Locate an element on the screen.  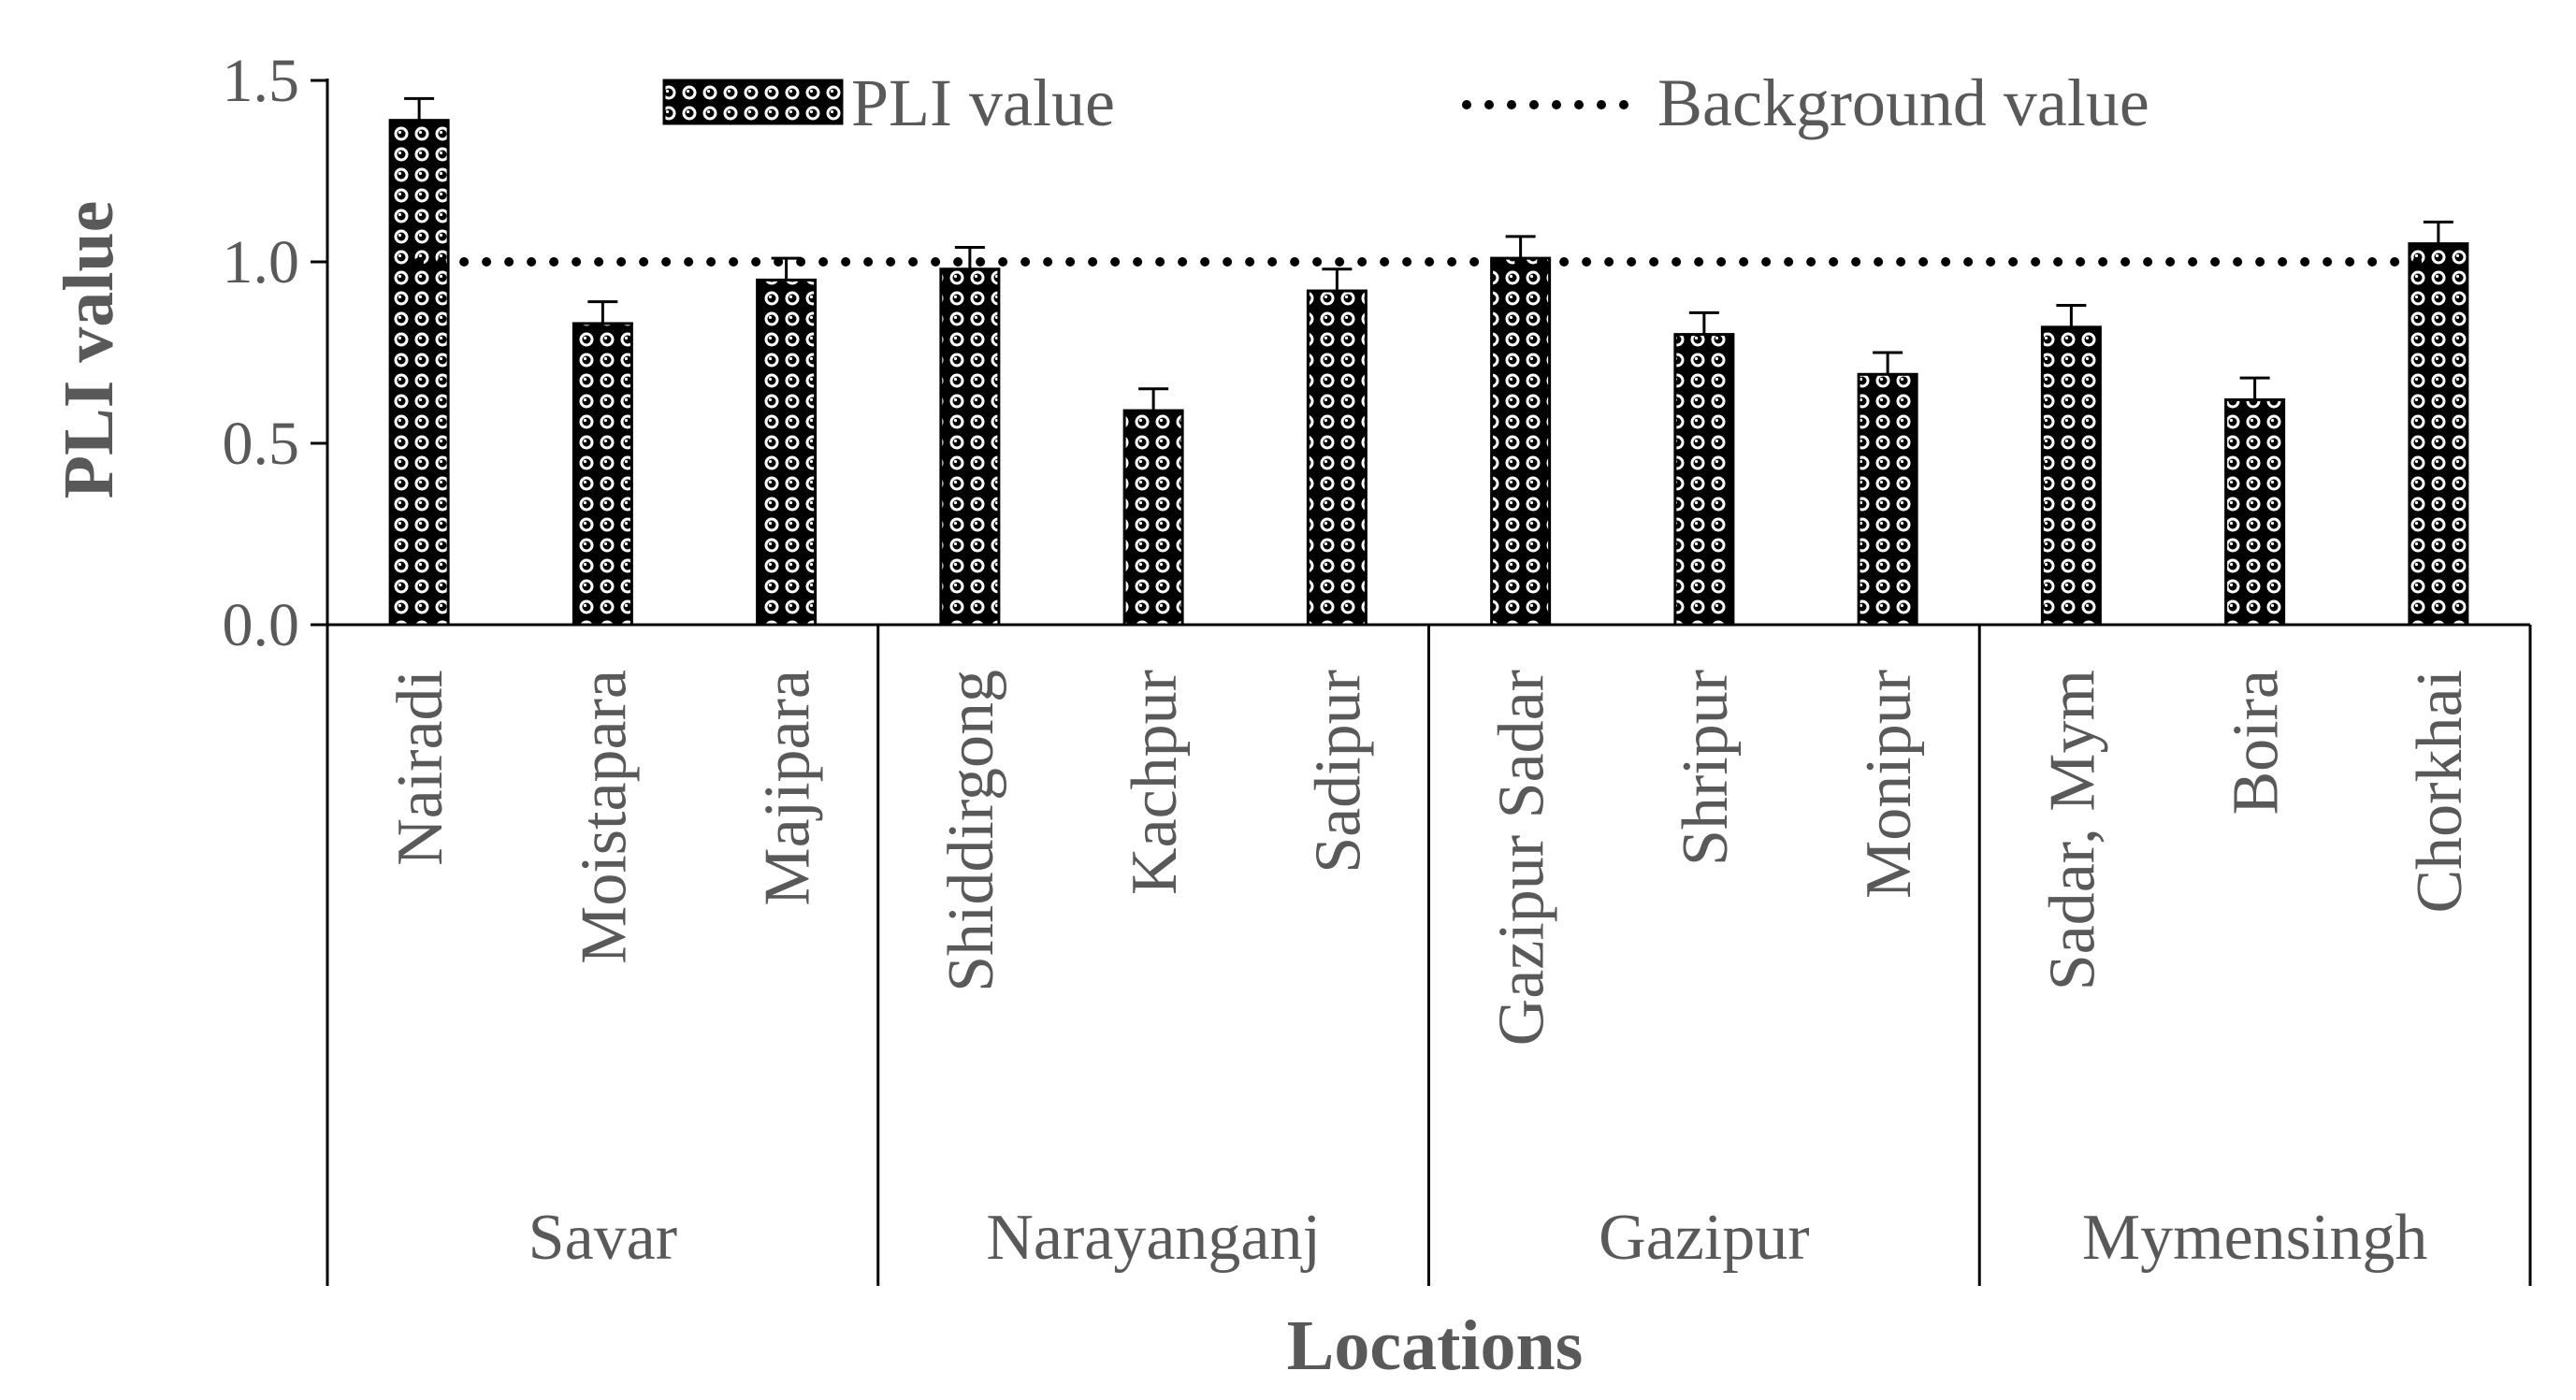
category-label: Gazipur Sadar is located at coordinates (1522, 858).